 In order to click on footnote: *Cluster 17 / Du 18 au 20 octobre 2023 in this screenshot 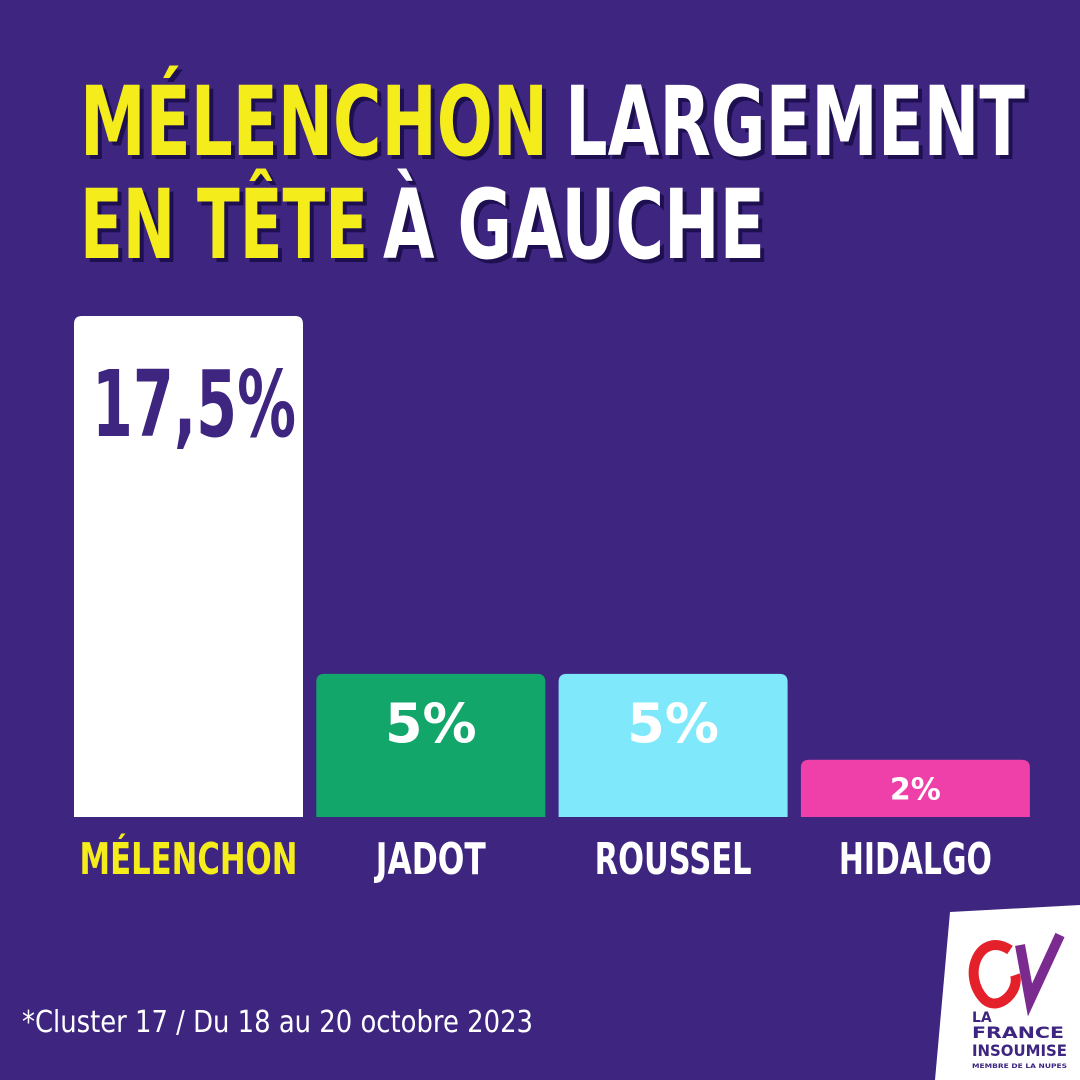, I will do `click(277, 1022)`.